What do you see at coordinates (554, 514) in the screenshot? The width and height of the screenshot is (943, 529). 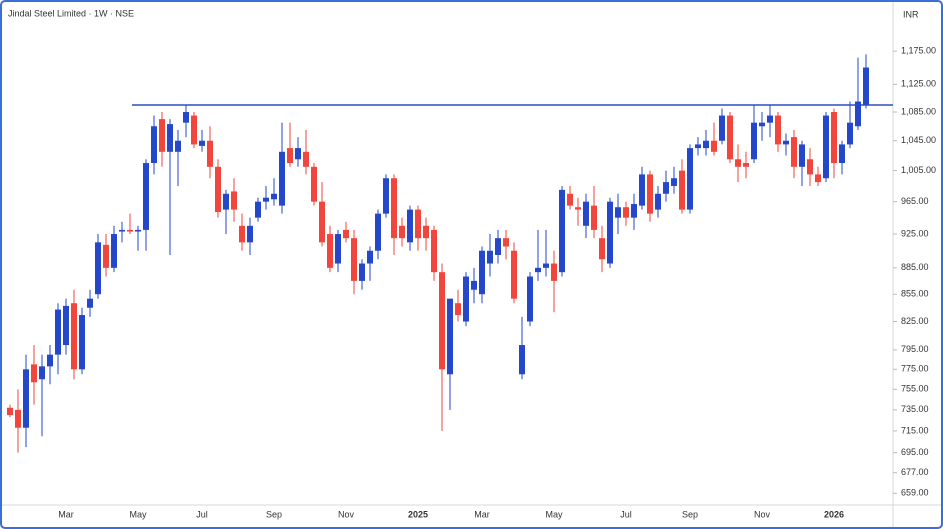 I see `x-tick-label: May` at bounding box center [554, 514].